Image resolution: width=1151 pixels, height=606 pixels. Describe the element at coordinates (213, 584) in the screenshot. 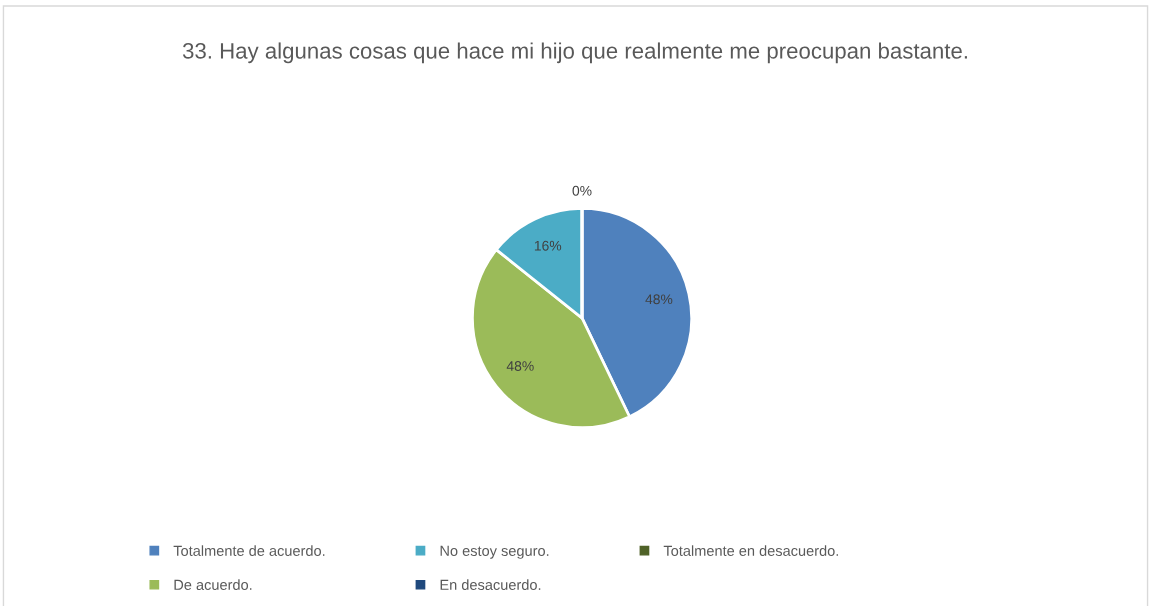

I see `legend-label: De acuerdo.` at that location.